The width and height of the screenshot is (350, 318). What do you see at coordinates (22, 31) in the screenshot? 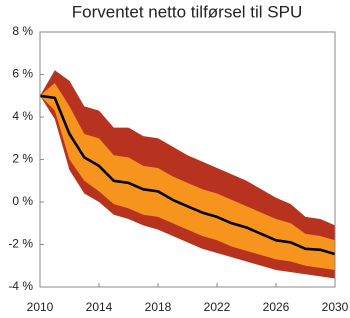
I see `y-tick-label: 8 %` at bounding box center [22, 31].